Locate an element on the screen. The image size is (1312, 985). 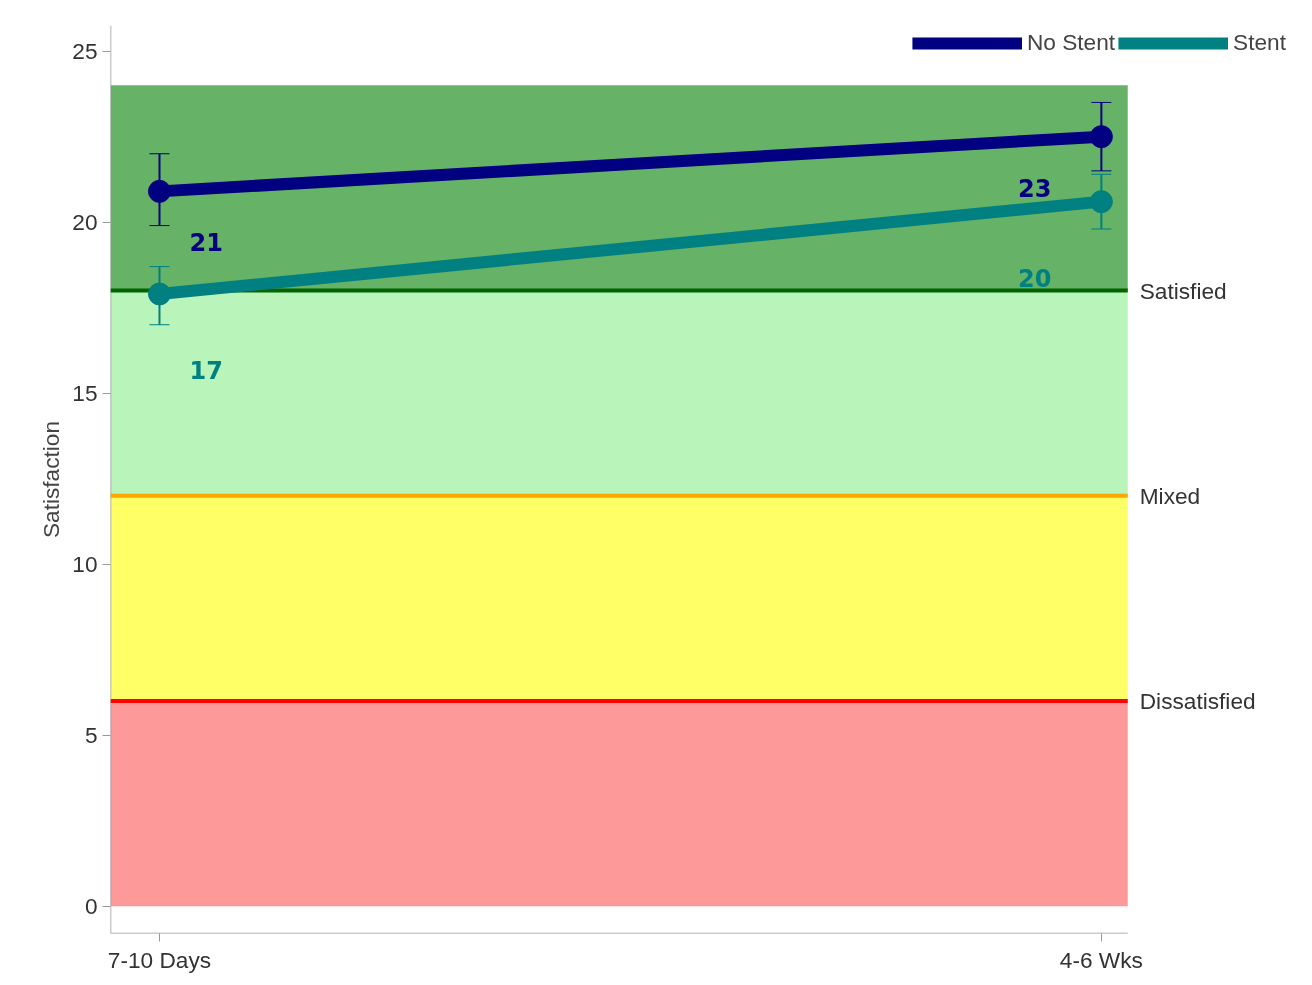
y-tick-label: 0 is located at coordinates (91, 905).